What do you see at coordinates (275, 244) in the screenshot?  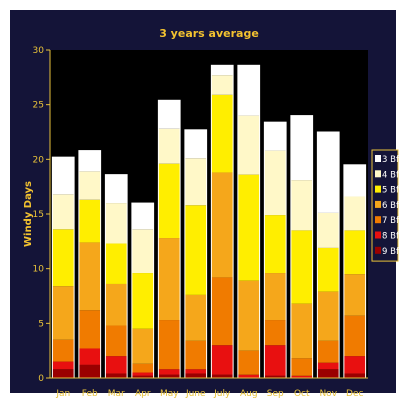 I see `bar-segment-sep-5bft` at bounding box center [275, 244].